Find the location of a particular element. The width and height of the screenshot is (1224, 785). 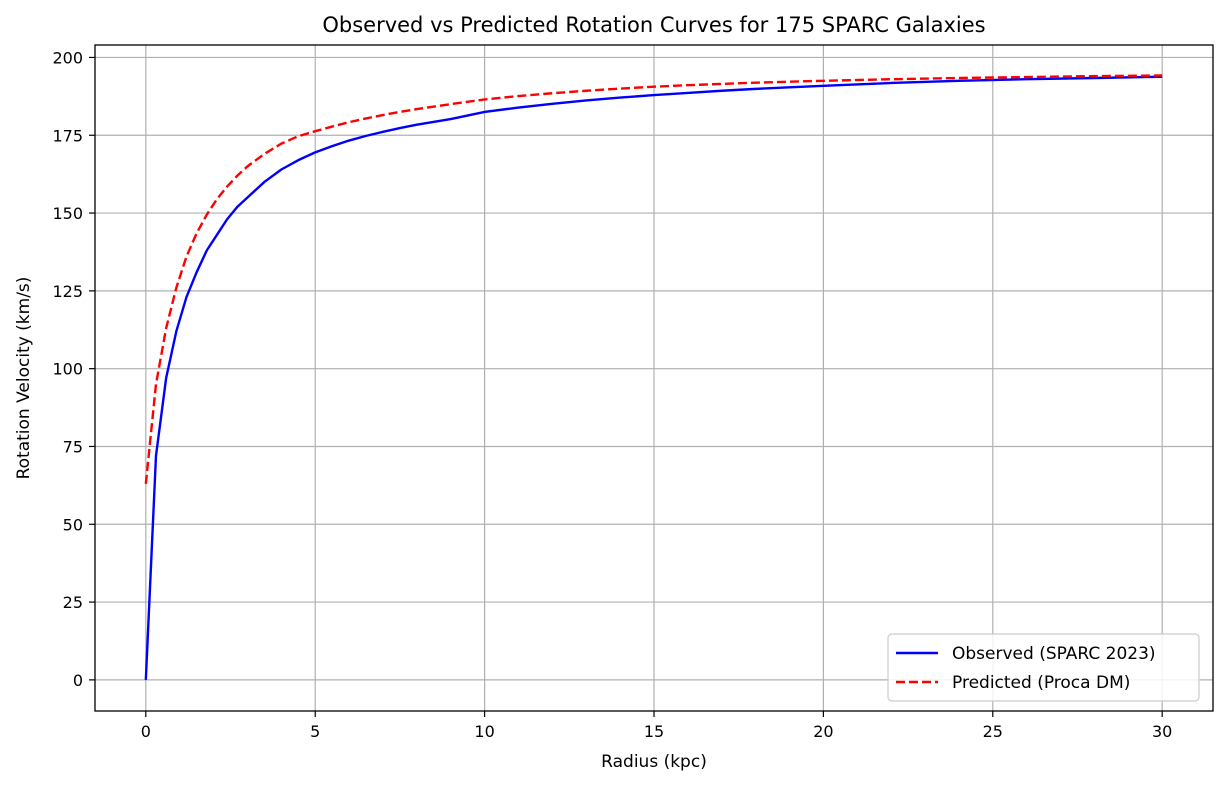

y-tick-label: 50 is located at coordinates (73, 524).